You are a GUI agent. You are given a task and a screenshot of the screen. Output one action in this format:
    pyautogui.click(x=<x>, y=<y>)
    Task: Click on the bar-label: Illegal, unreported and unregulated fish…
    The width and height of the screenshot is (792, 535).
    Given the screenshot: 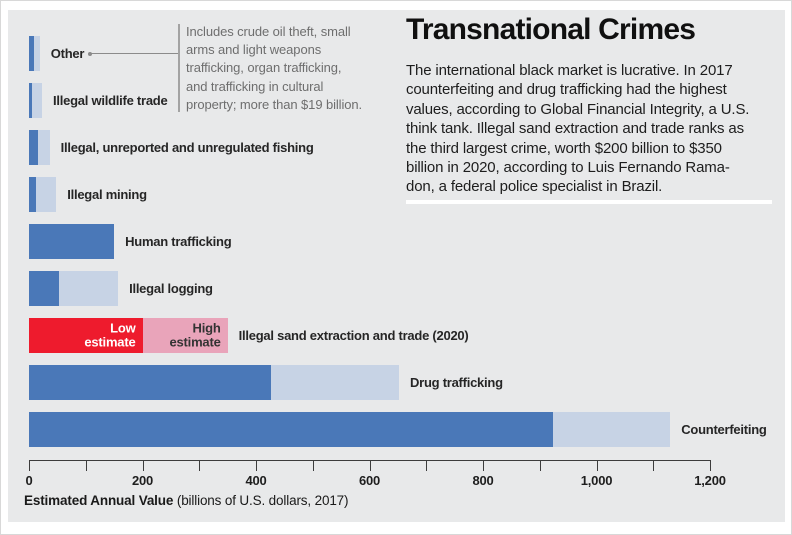 What is the action you would take?
    pyautogui.click(x=187, y=147)
    